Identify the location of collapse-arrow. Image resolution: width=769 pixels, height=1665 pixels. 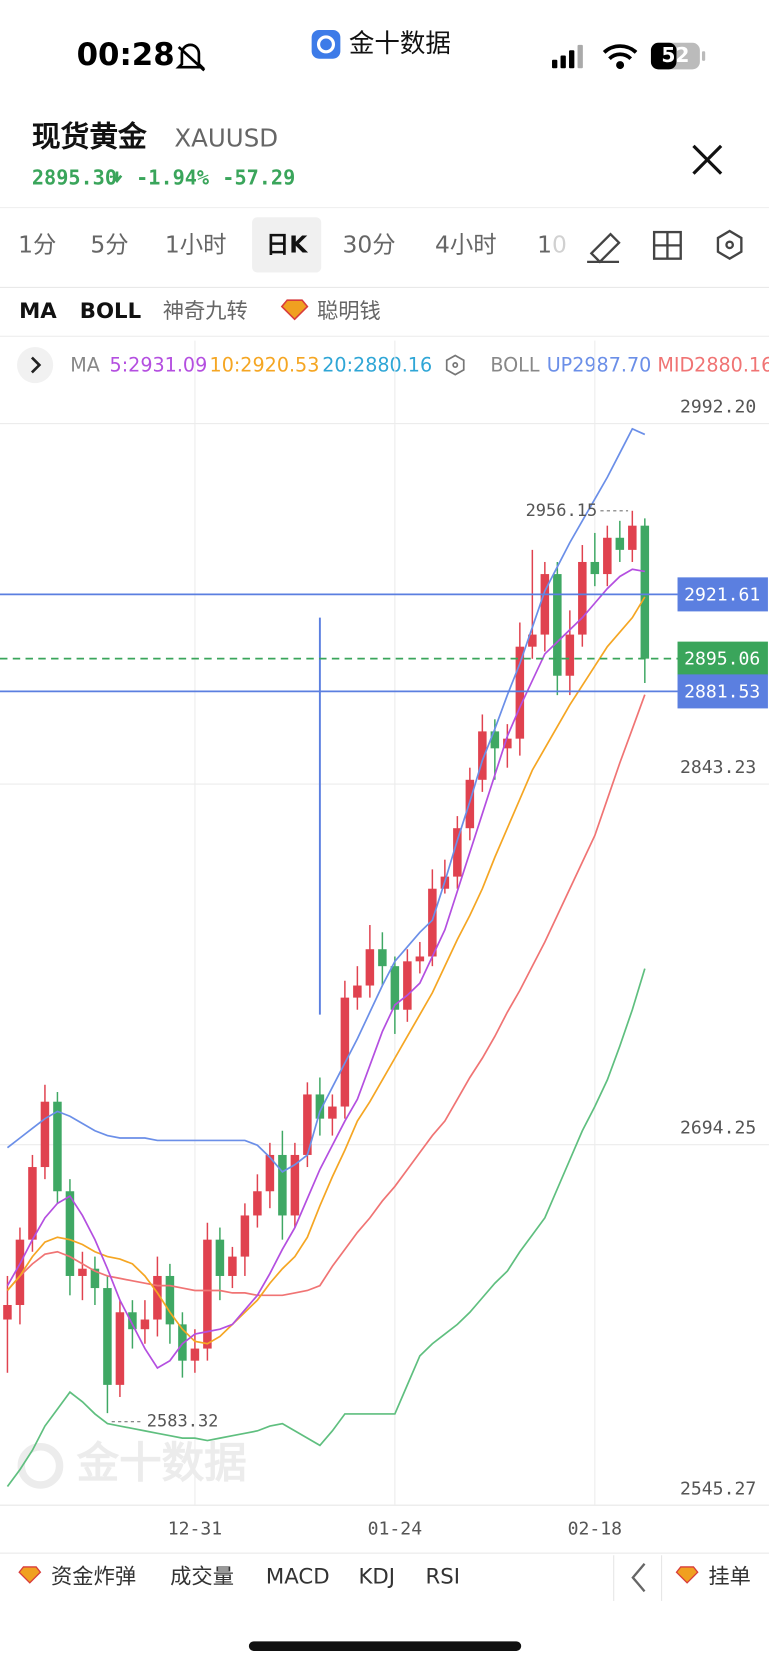
(638, 1577).